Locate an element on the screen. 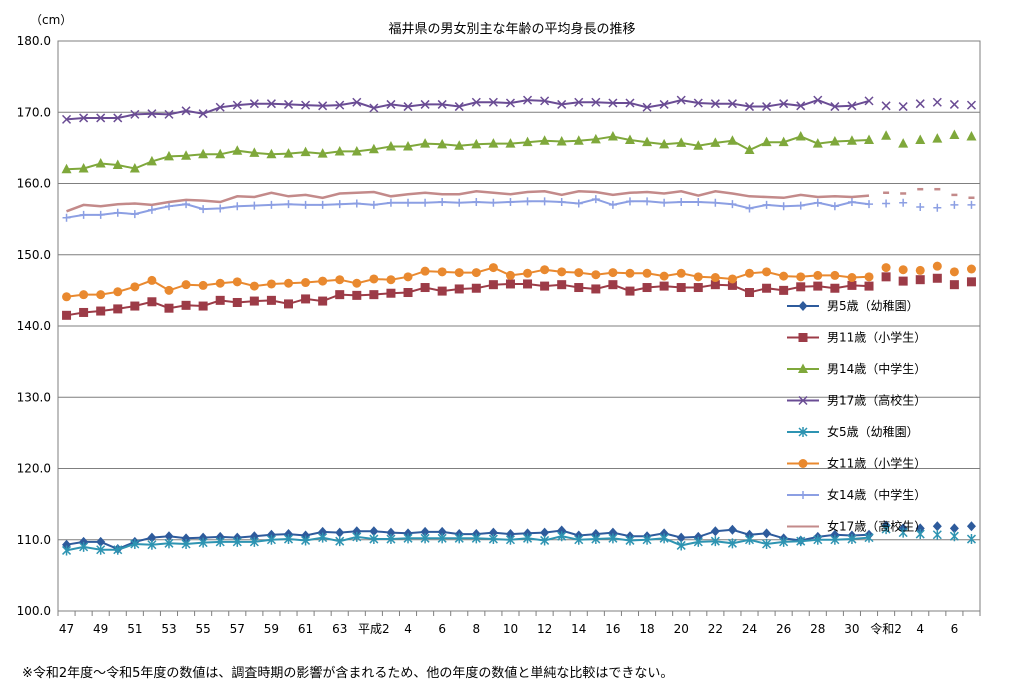  x-tick-label: 59 is located at coordinates (271, 629).